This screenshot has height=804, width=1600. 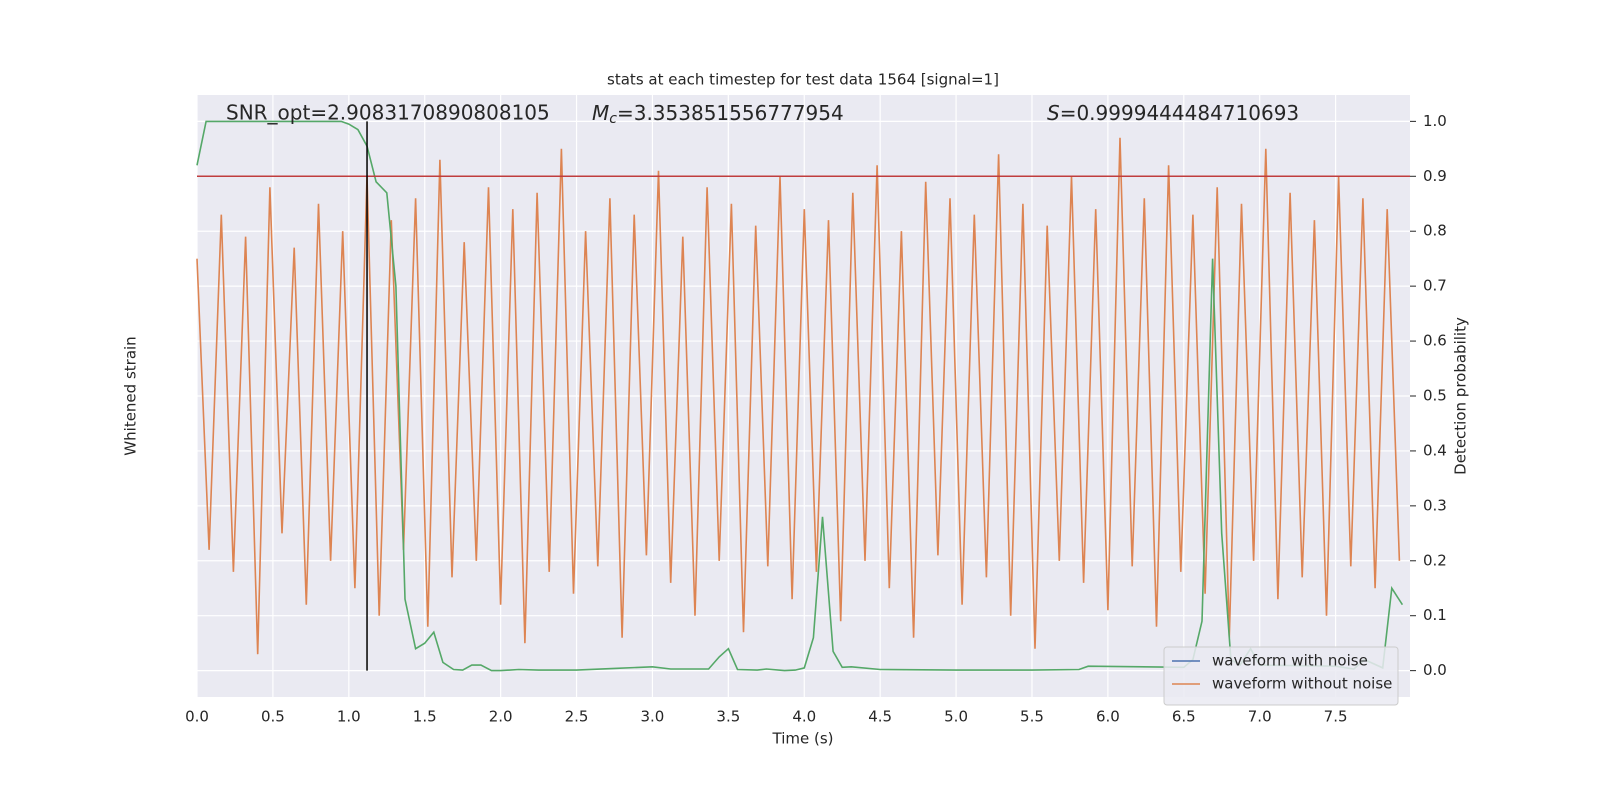 I want to click on x-tick-label: 0.5, so click(x=273, y=717).